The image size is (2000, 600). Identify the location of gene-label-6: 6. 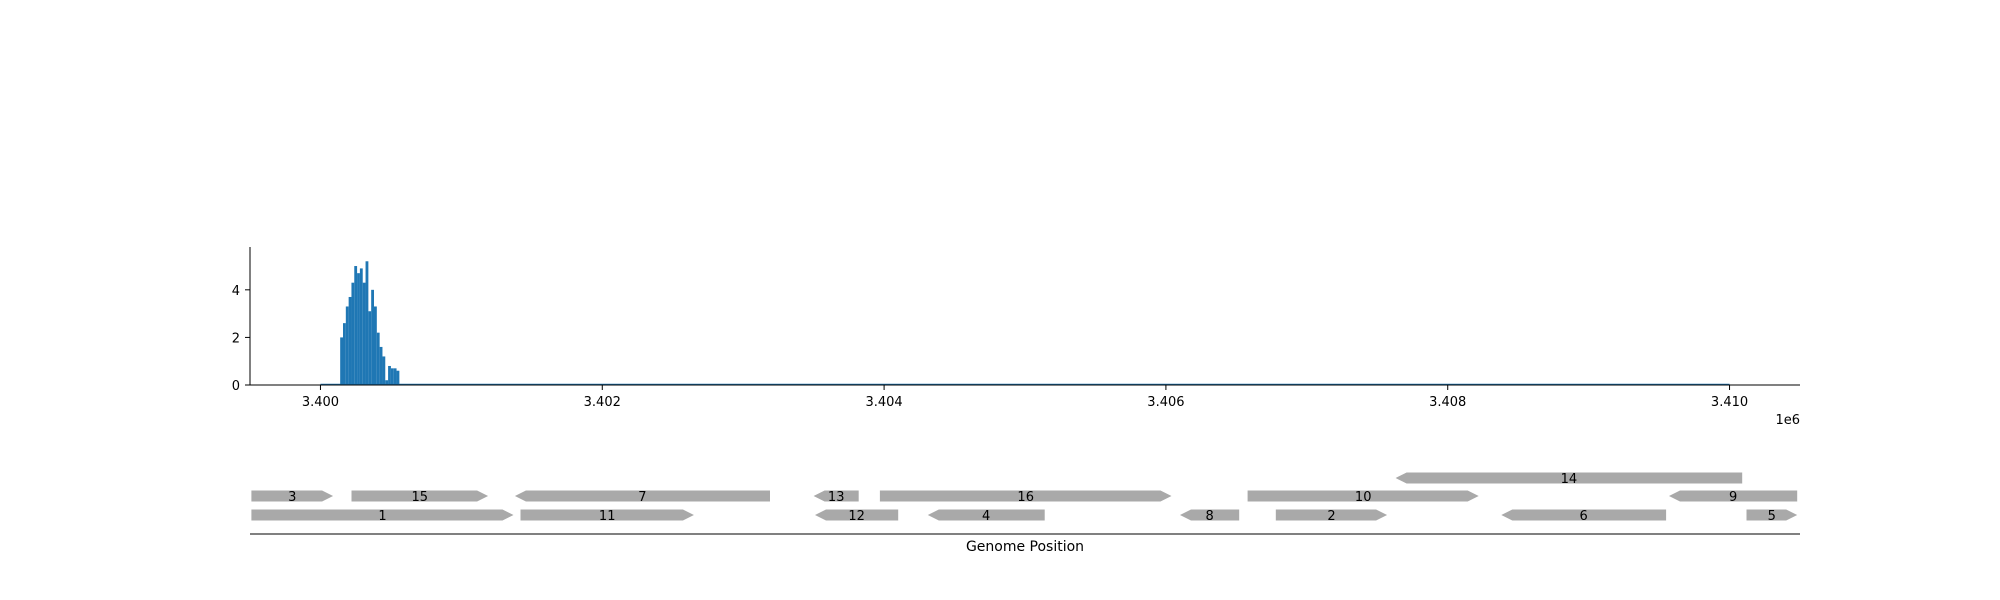
(1584, 516).